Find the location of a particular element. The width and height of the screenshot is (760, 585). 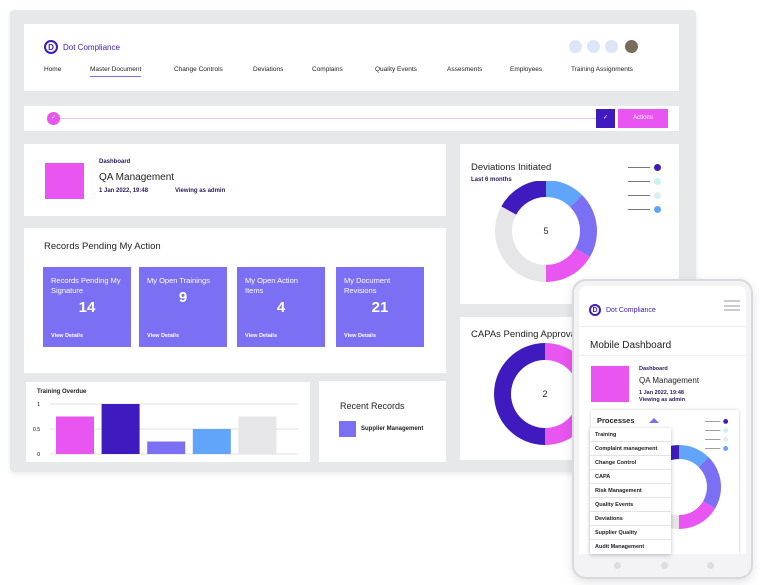

mobile-brand-logo: D Dot Compliance is located at coordinates (622, 310).